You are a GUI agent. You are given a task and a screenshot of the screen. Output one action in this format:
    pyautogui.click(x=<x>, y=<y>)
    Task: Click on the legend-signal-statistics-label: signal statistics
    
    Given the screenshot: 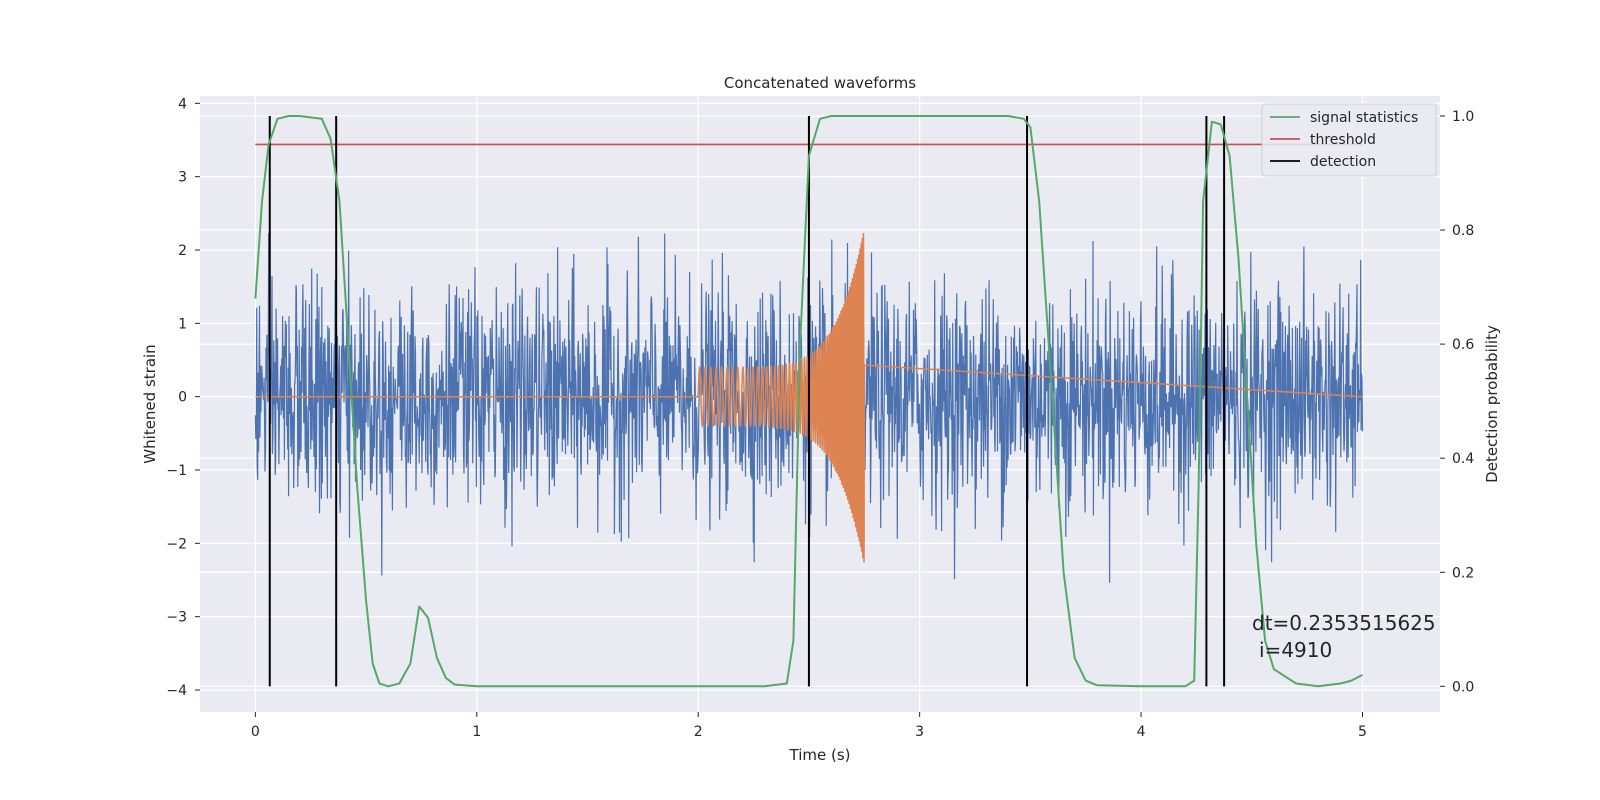 What is the action you would take?
    pyautogui.click(x=1364, y=118)
    